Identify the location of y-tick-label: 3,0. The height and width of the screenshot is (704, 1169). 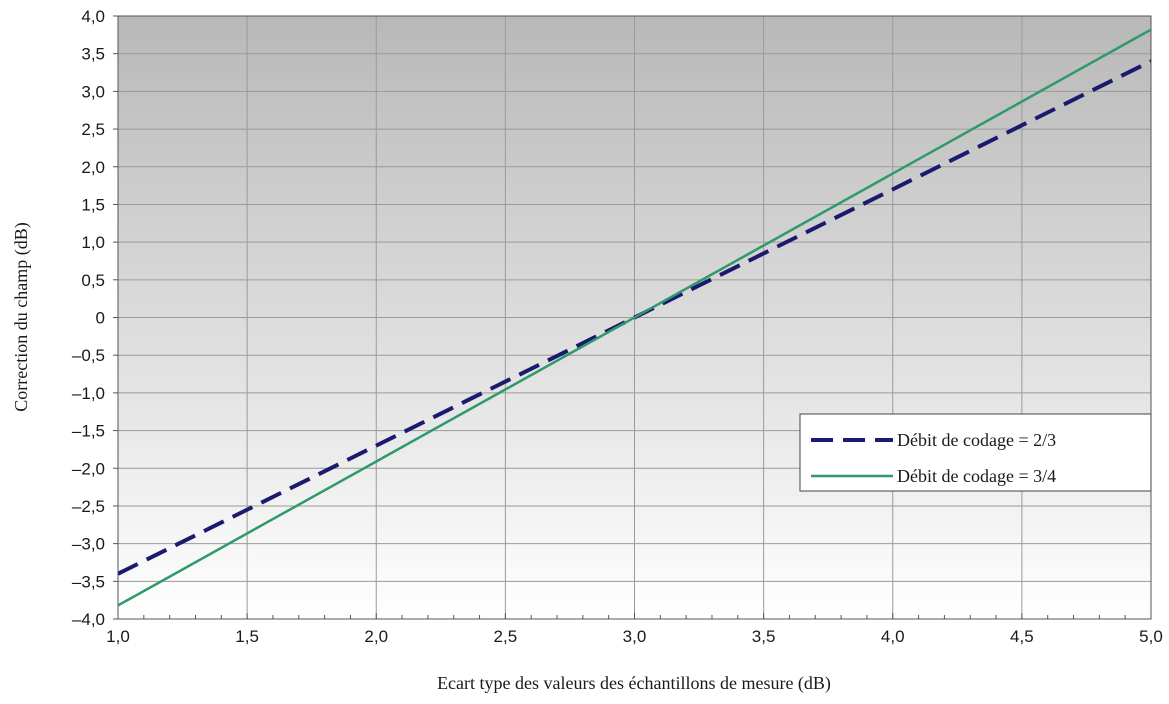
(93, 91).